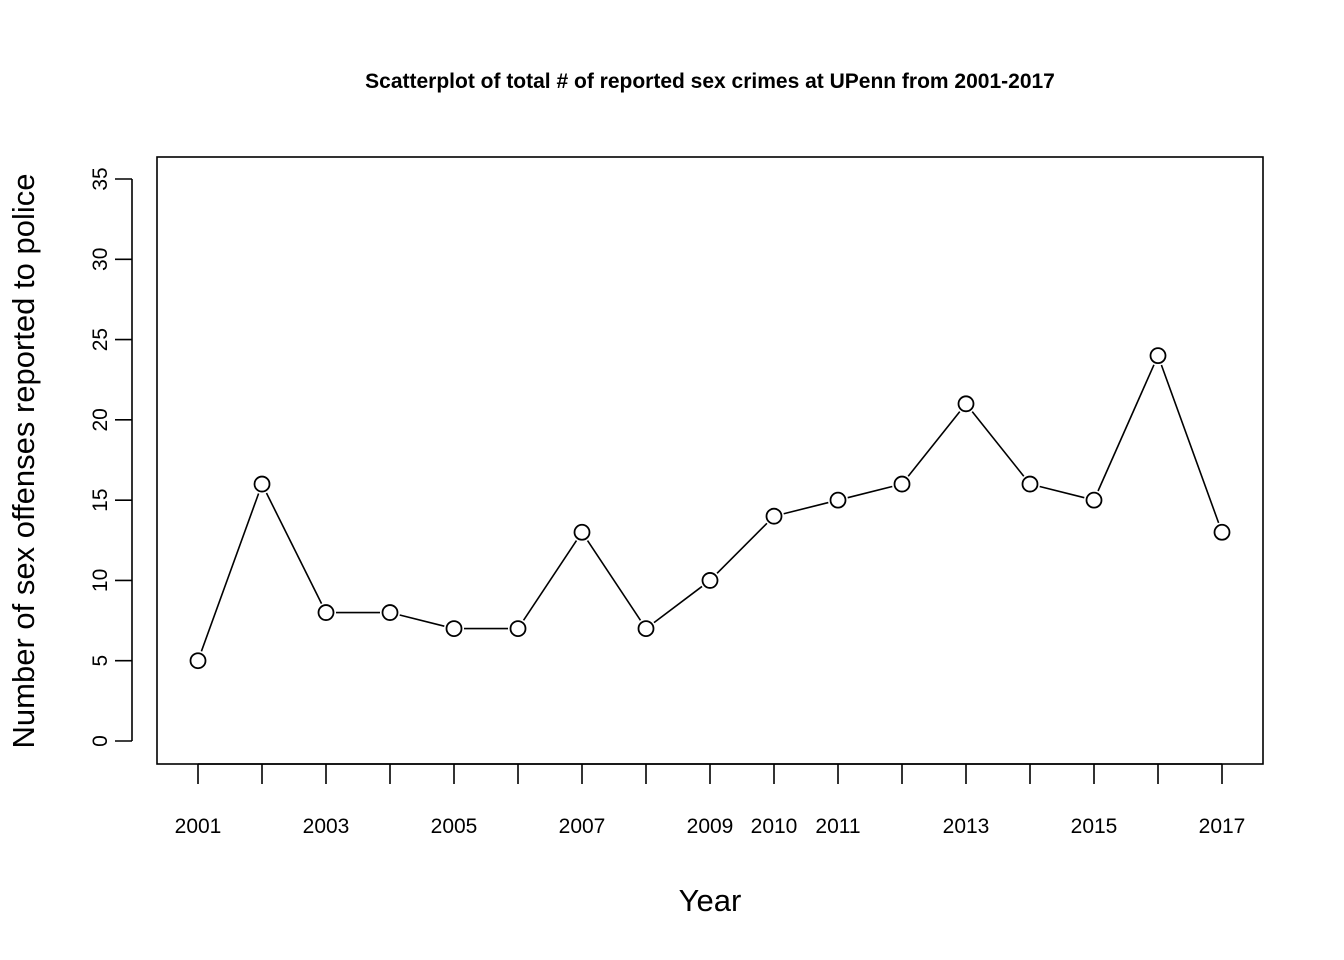 This screenshot has width=1344, height=960. I want to click on x-tick-label: 2005, so click(454, 826).